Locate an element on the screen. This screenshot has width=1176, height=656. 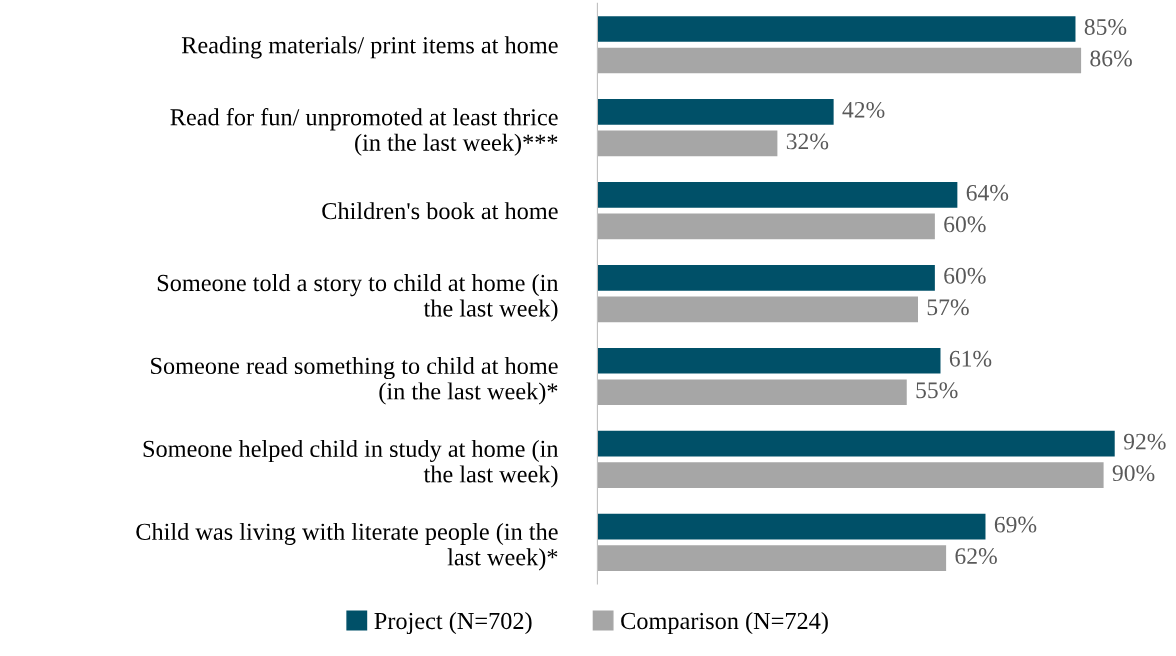
legend-label: Comparison (N=724) is located at coordinates (724, 623).